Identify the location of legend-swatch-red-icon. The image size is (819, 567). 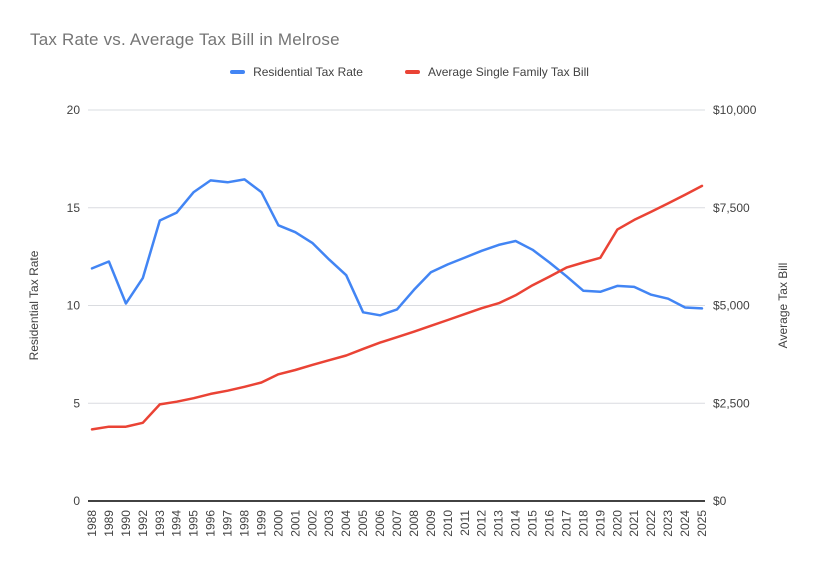
(412, 72).